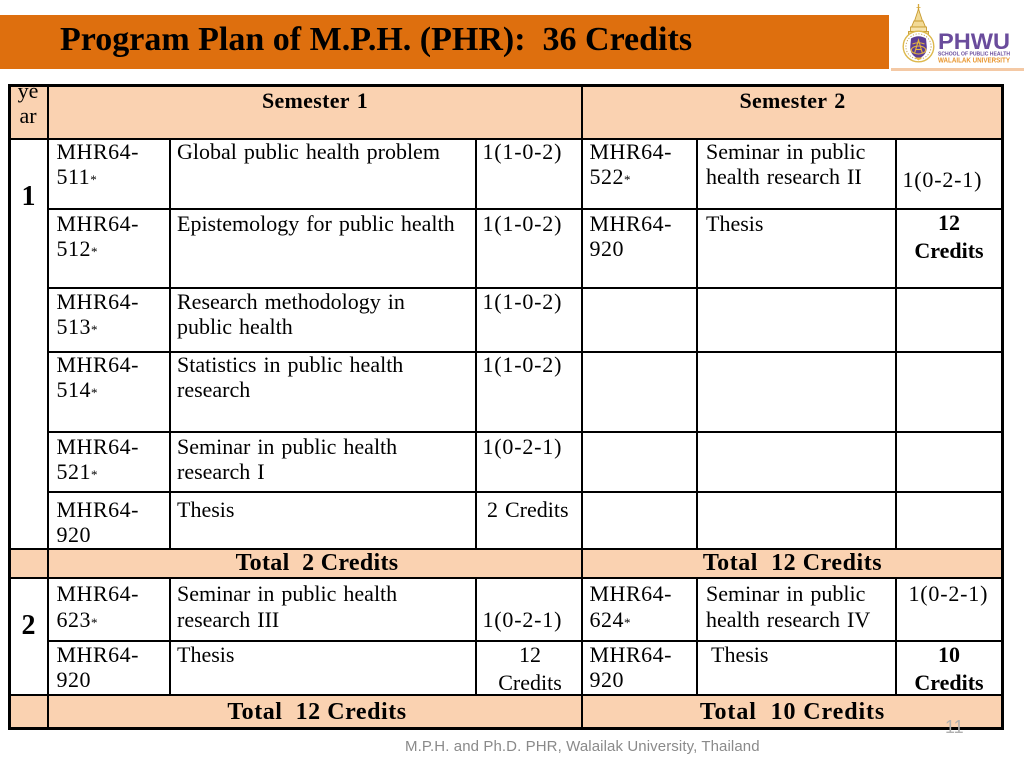  I want to click on svg-text: PHWU, so click(974, 41).